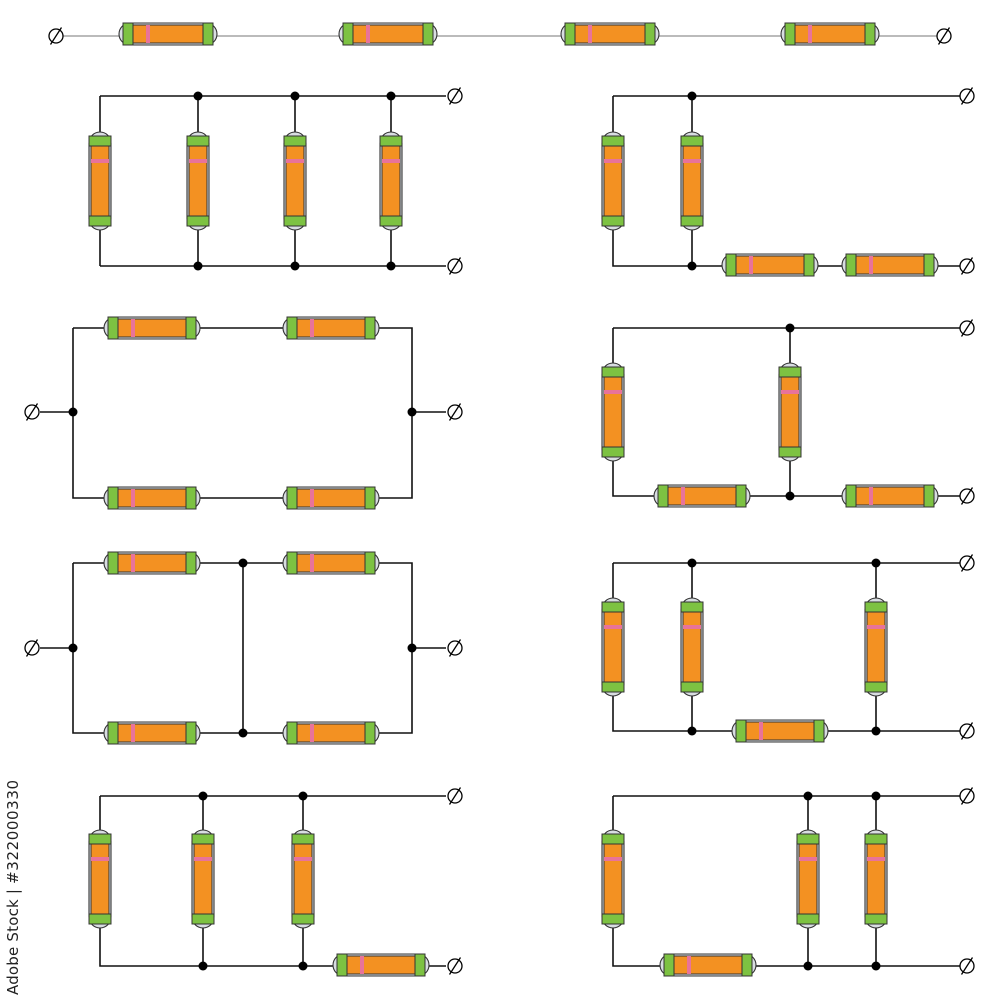 The image size is (1000, 1000). What do you see at coordinates (13, 947) in the screenshot?
I see `watermark-brand: Adobe Stock` at bounding box center [13, 947].